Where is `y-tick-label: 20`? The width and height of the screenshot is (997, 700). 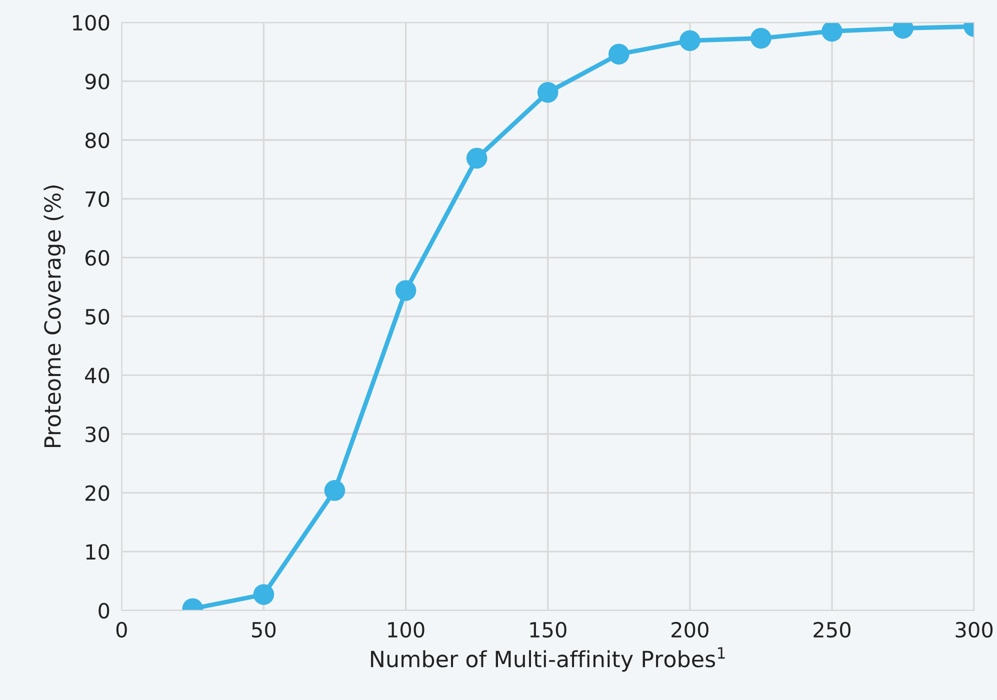
y-tick-label: 20 is located at coordinates (98, 493).